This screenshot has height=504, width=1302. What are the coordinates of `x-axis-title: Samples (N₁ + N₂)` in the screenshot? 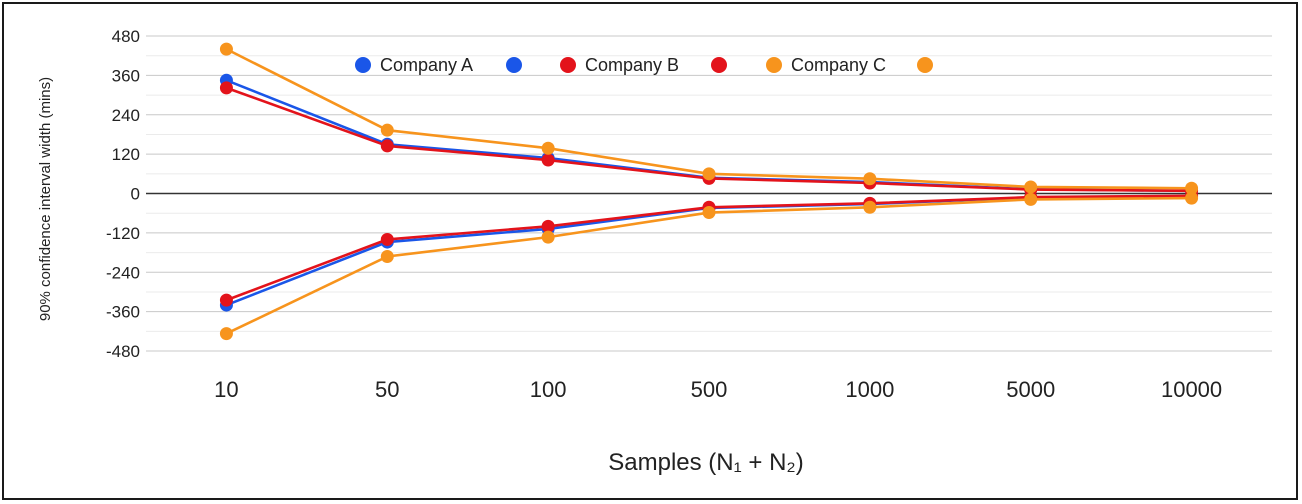 It's located at (705, 462).